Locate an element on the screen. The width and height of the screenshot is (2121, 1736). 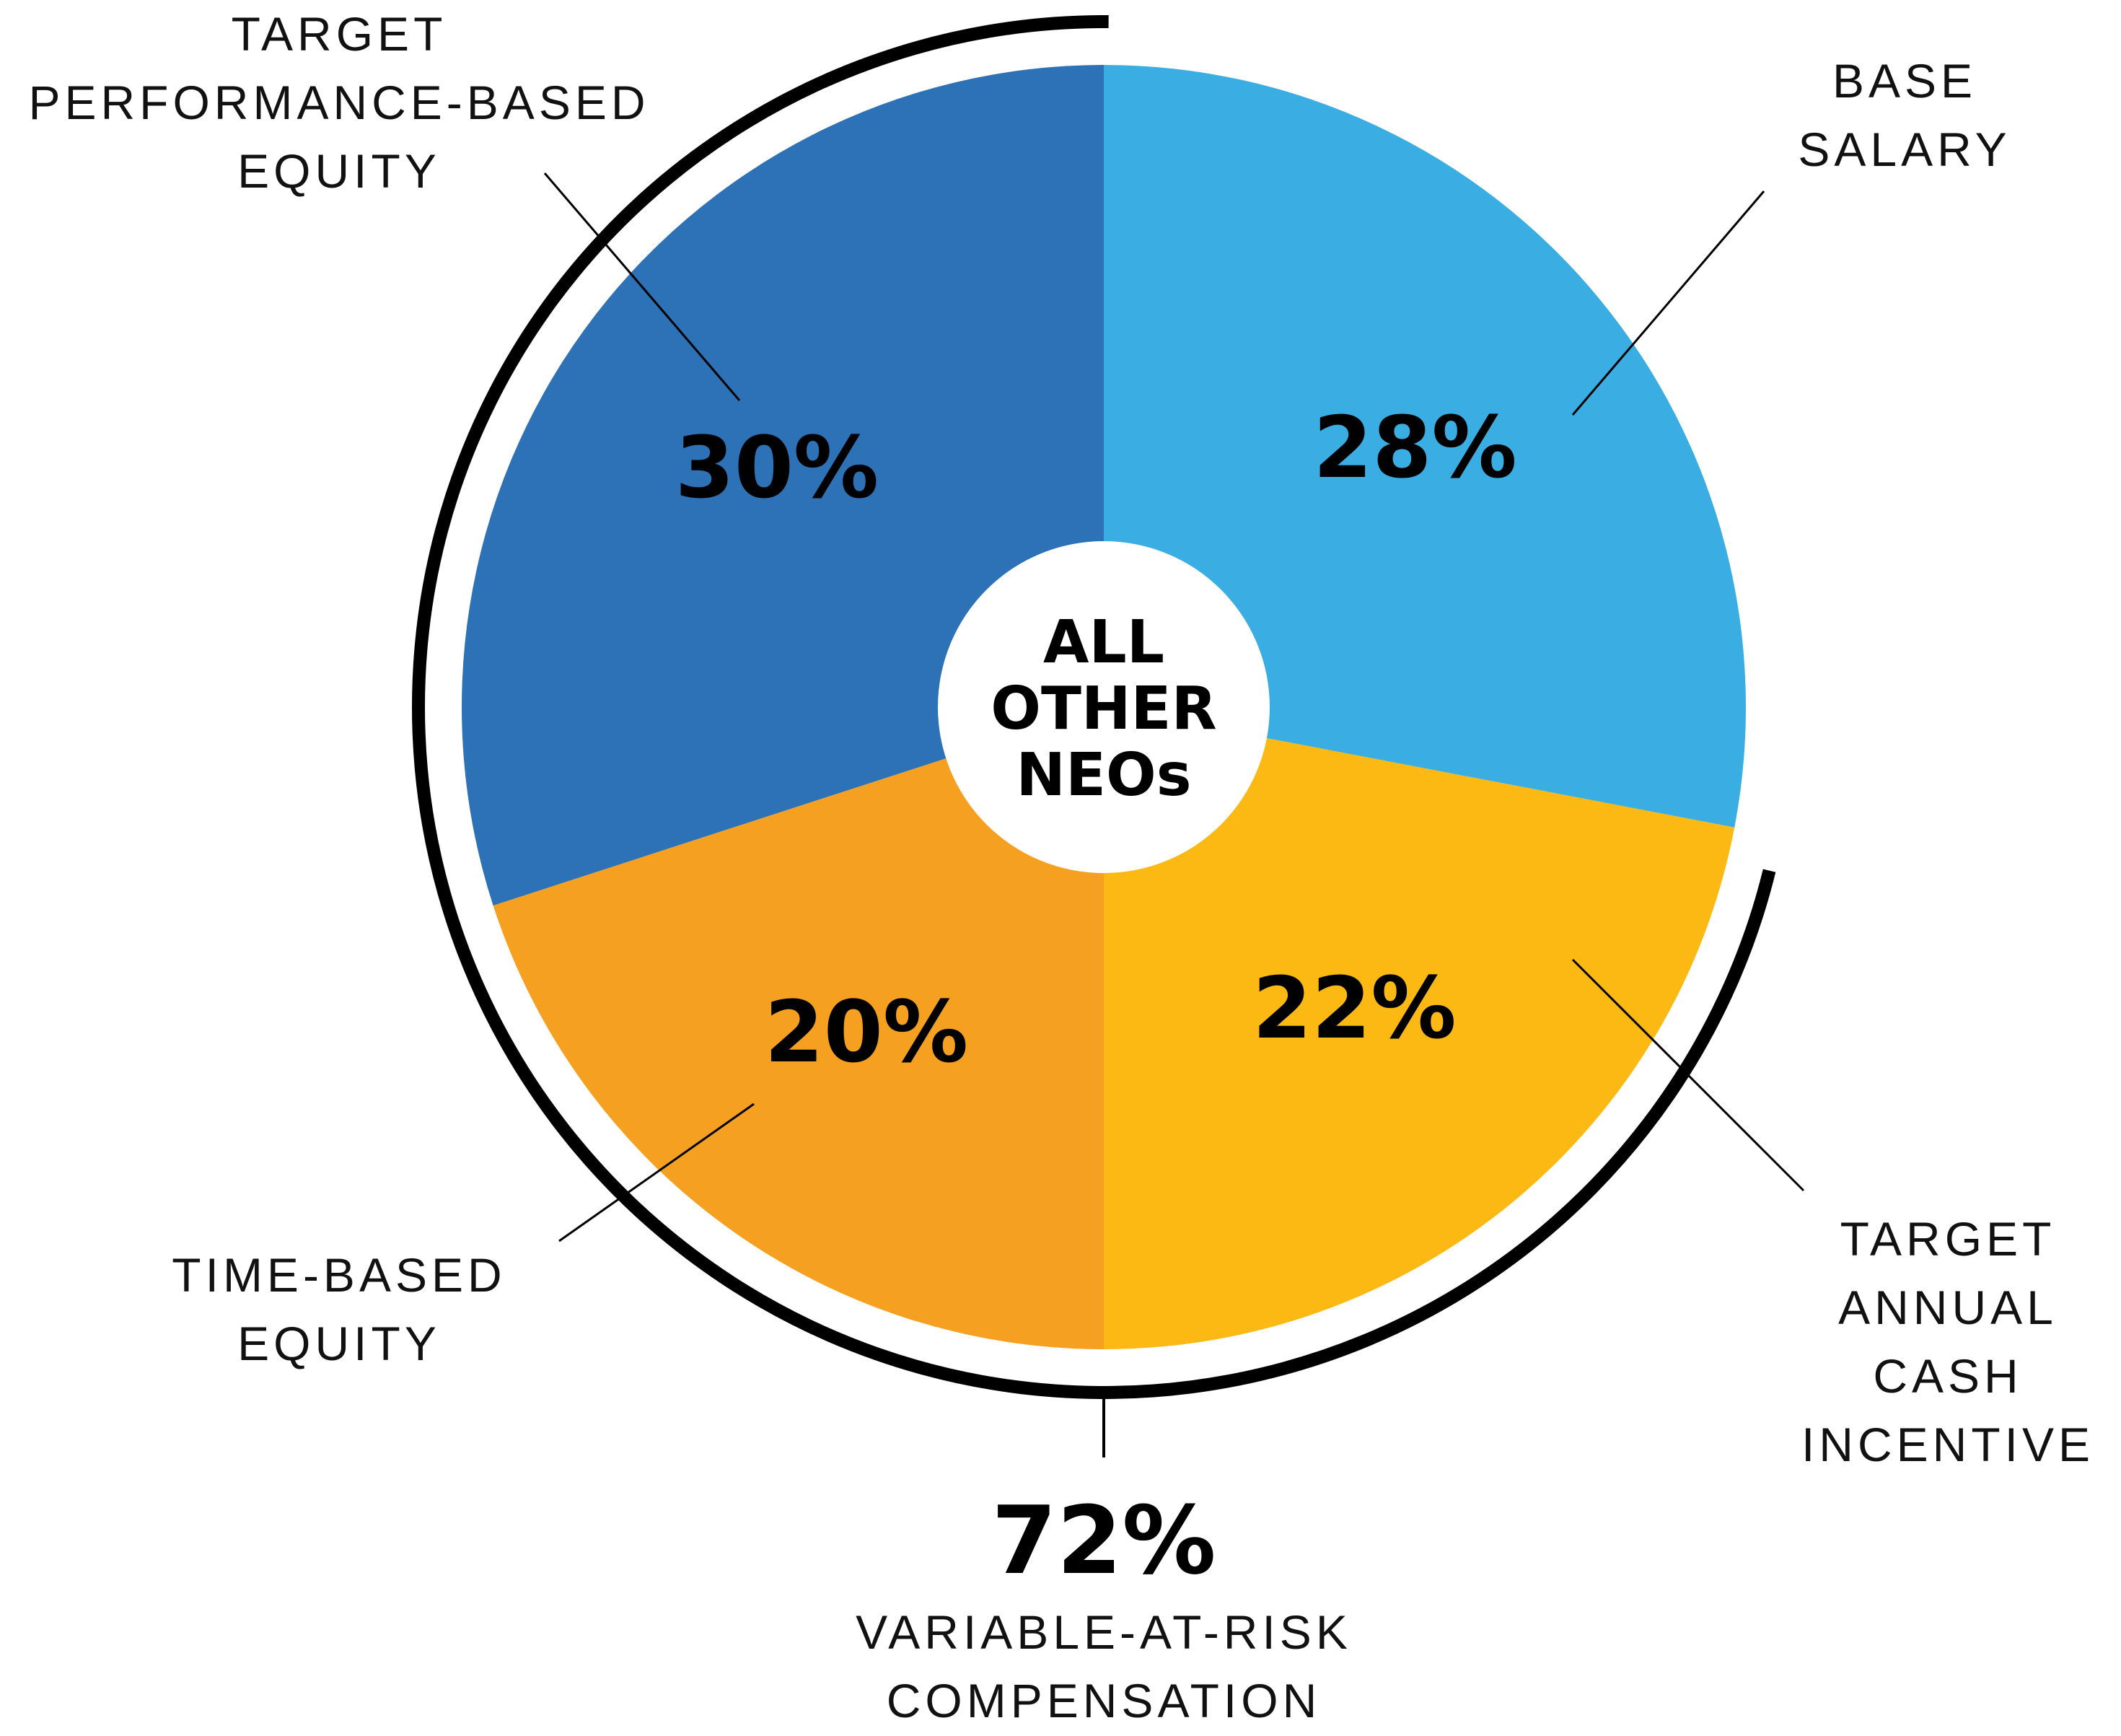
percent-label-target-performance-based-equity: 30% is located at coordinates (777, 467).